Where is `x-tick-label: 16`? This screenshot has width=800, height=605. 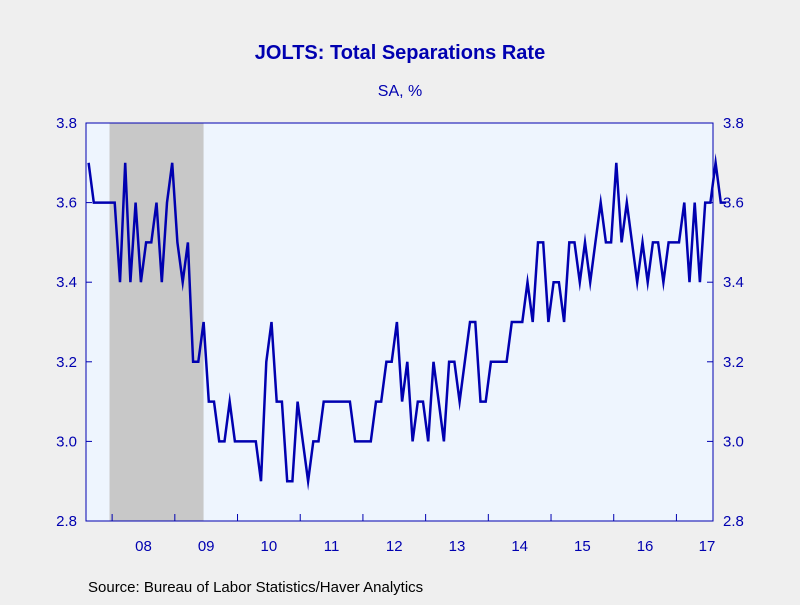 x-tick-label: 16 is located at coordinates (645, 546).